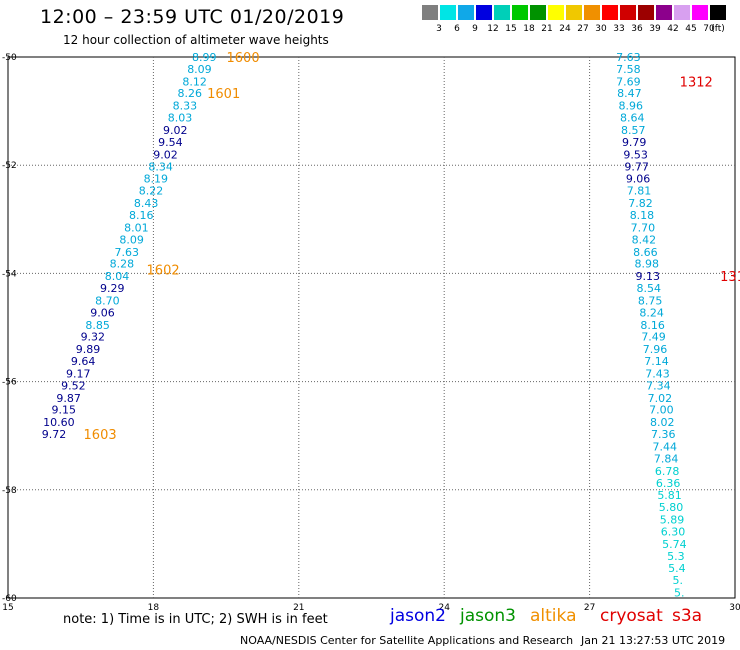 This screenshot has width=740, height=650. What do you see at coordinates (655, 29) in the screenshot?
I see `scale-label: 39` at bounding box center [655, 29].